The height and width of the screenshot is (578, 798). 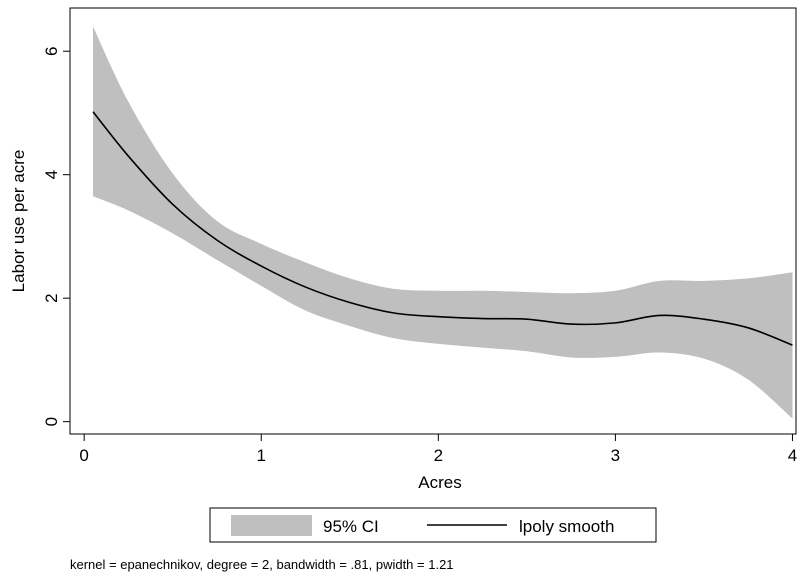 What do you see at coordinates (438, 455) in the screenshot?
I see `x-tick-label: 2` at bounding box center [438, 455].